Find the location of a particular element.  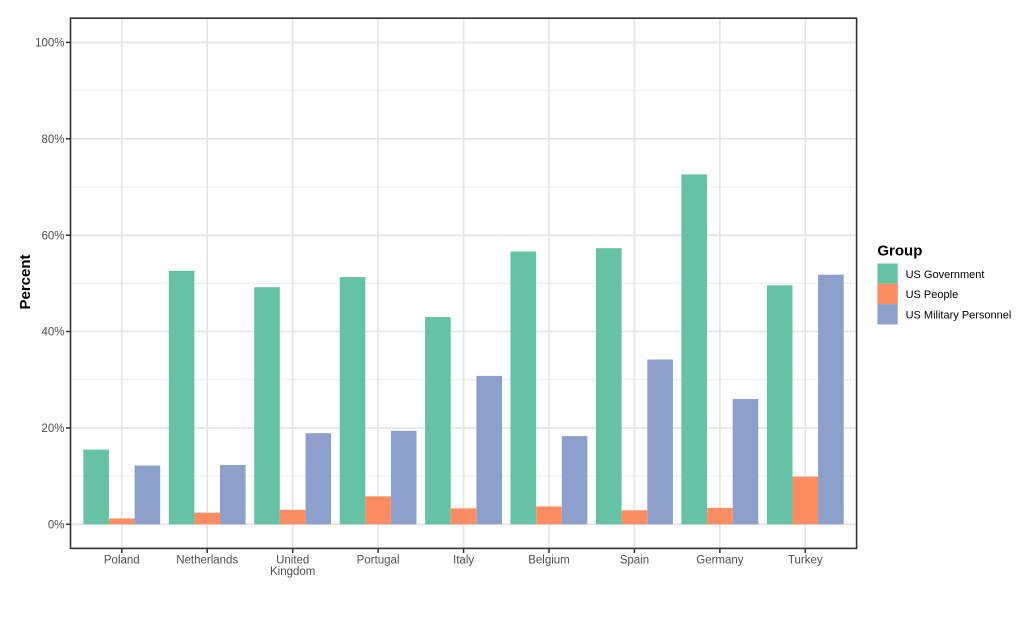

svg-text: 100% is located at coordinates (49, 44).